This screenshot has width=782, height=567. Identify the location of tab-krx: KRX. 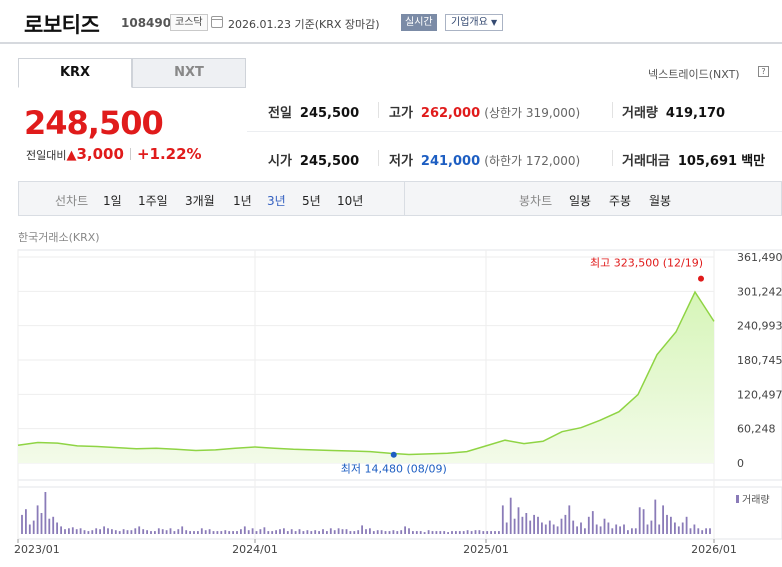
(75, 73).